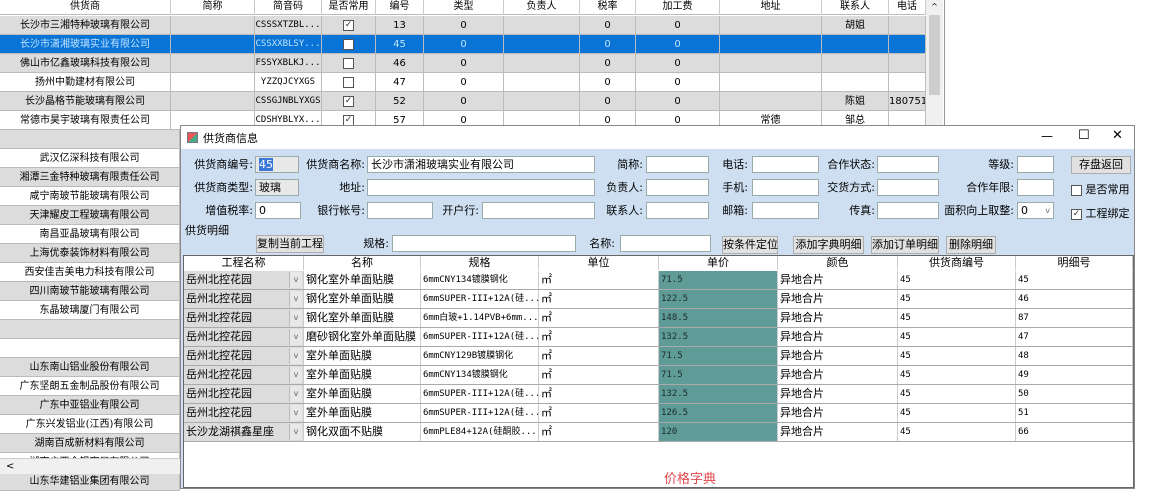 The height and width of the screenshot is (491, 1150). I want to click on supplier-row: 长沙市潇湘玻璃实业有限公司 CSSXXBLSY... 45 0 0 0, so click(463, 44).